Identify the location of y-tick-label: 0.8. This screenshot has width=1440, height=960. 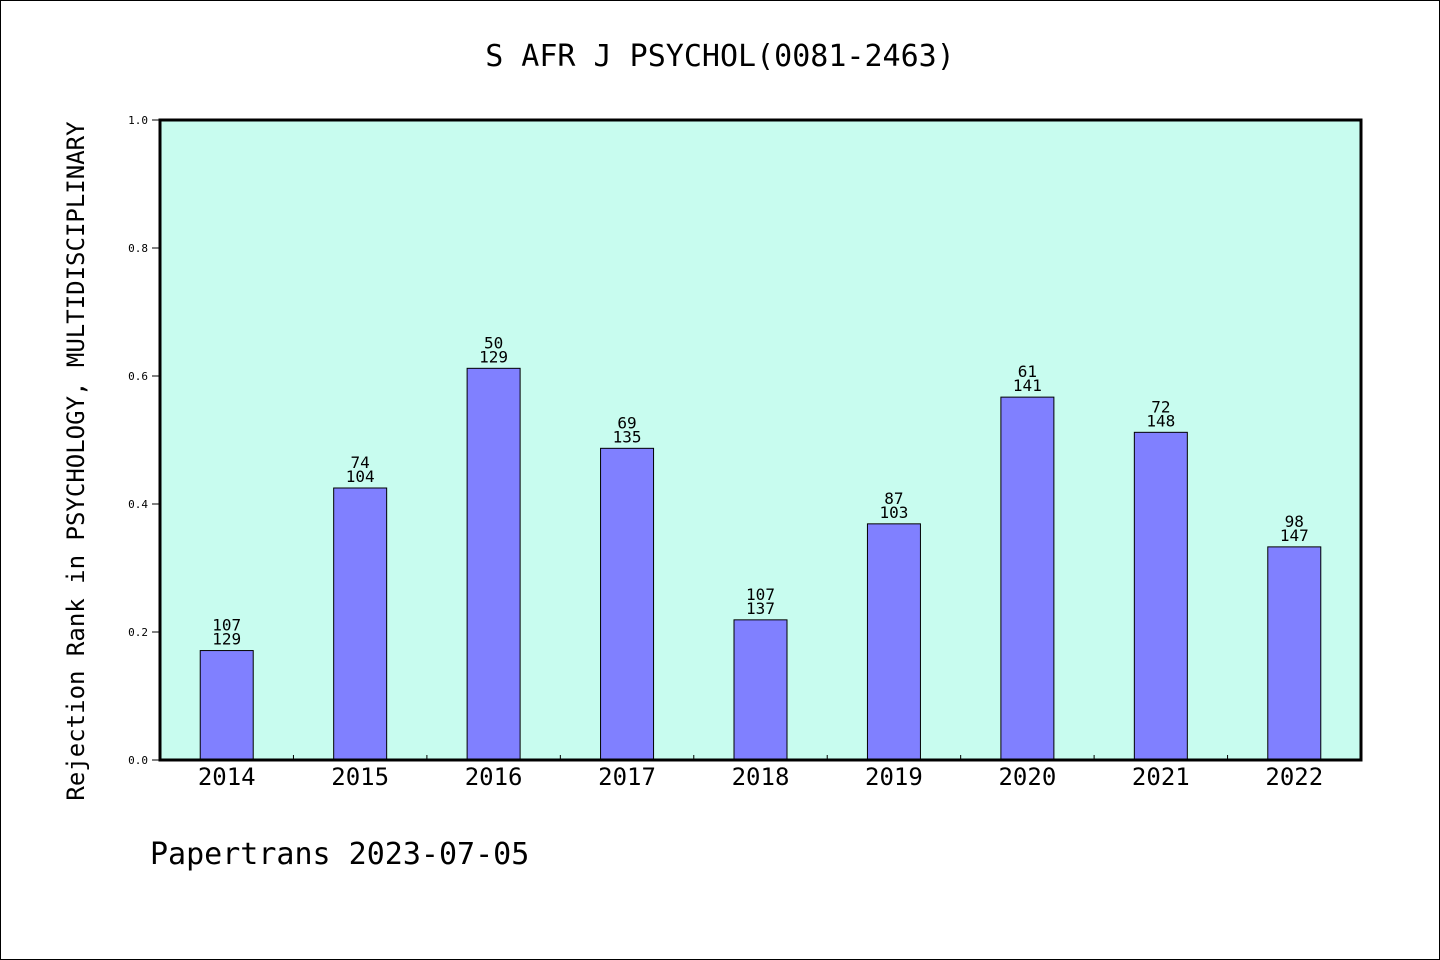
(138, 248).